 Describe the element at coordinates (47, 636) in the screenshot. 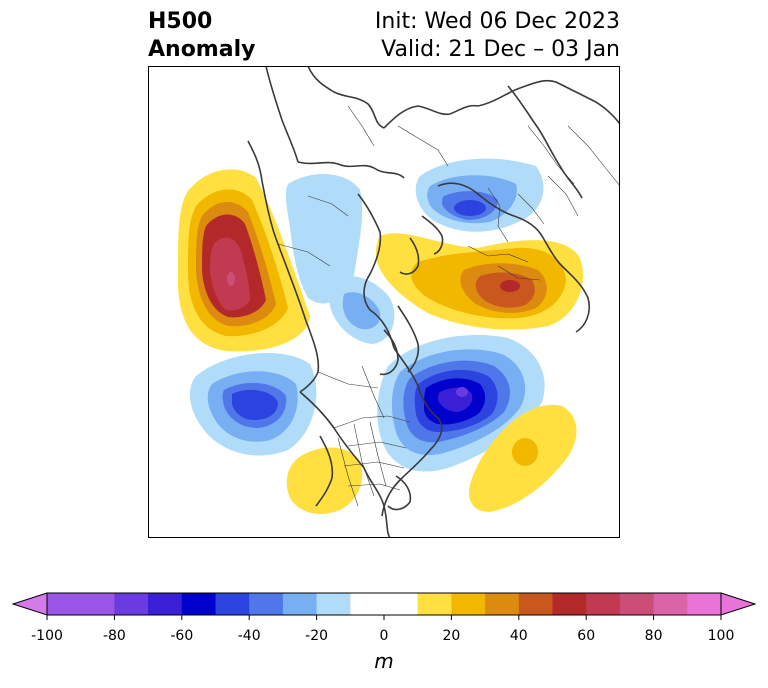

I see `colorbar-tick-label: -100` at that location.